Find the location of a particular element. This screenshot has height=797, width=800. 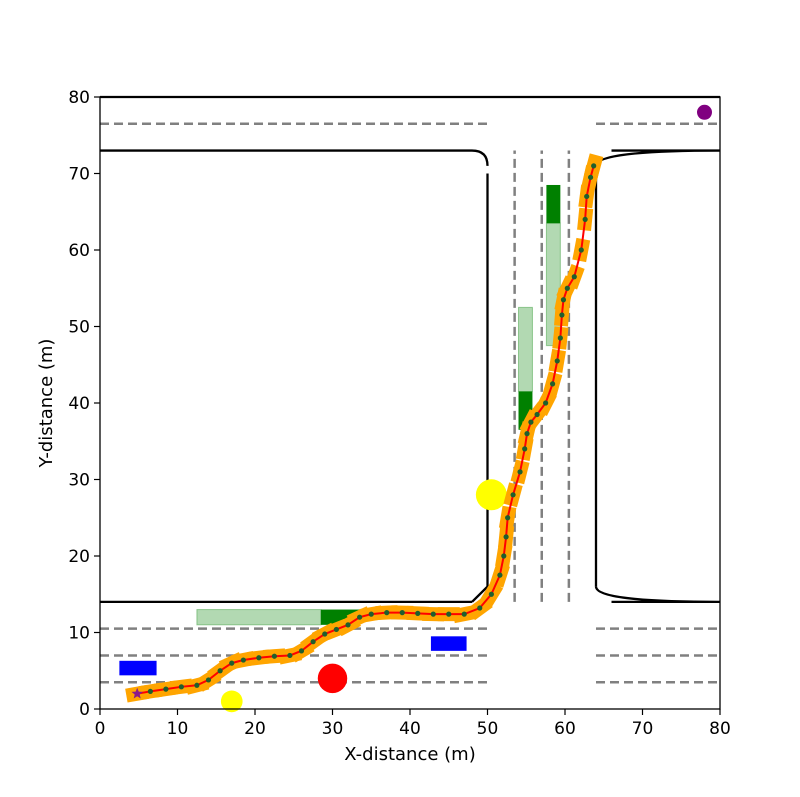

y-tick-label: 50 is located at coordinates (79, 328).